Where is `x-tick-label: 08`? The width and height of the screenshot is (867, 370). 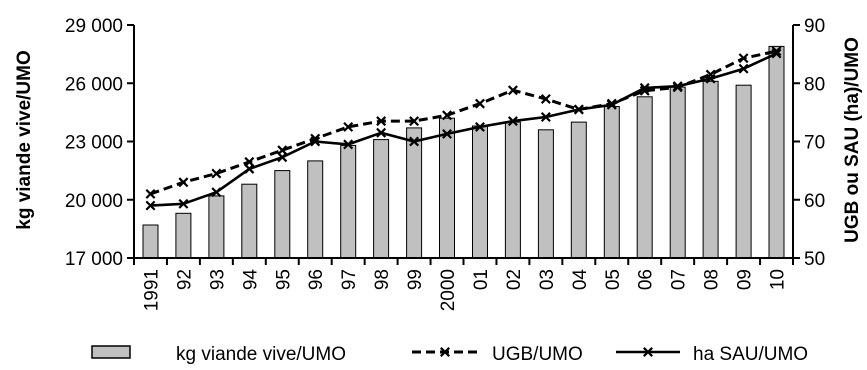 x-tick-label: 08 is located at coordinates (712, 279).